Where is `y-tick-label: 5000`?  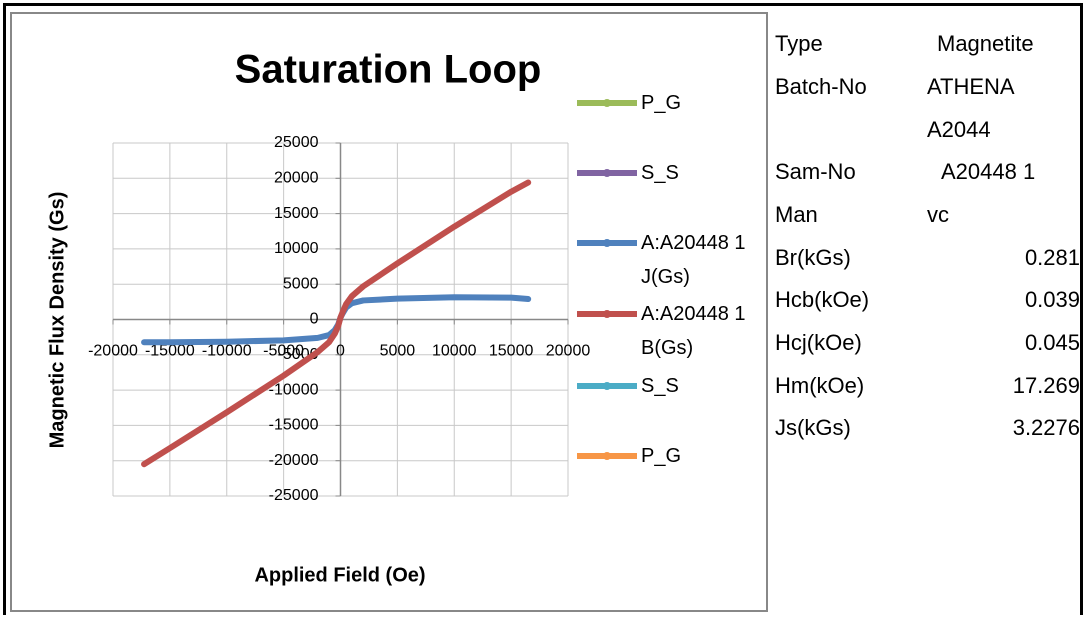 y-tick-label: 5000 is located at coordinates (301, 283).